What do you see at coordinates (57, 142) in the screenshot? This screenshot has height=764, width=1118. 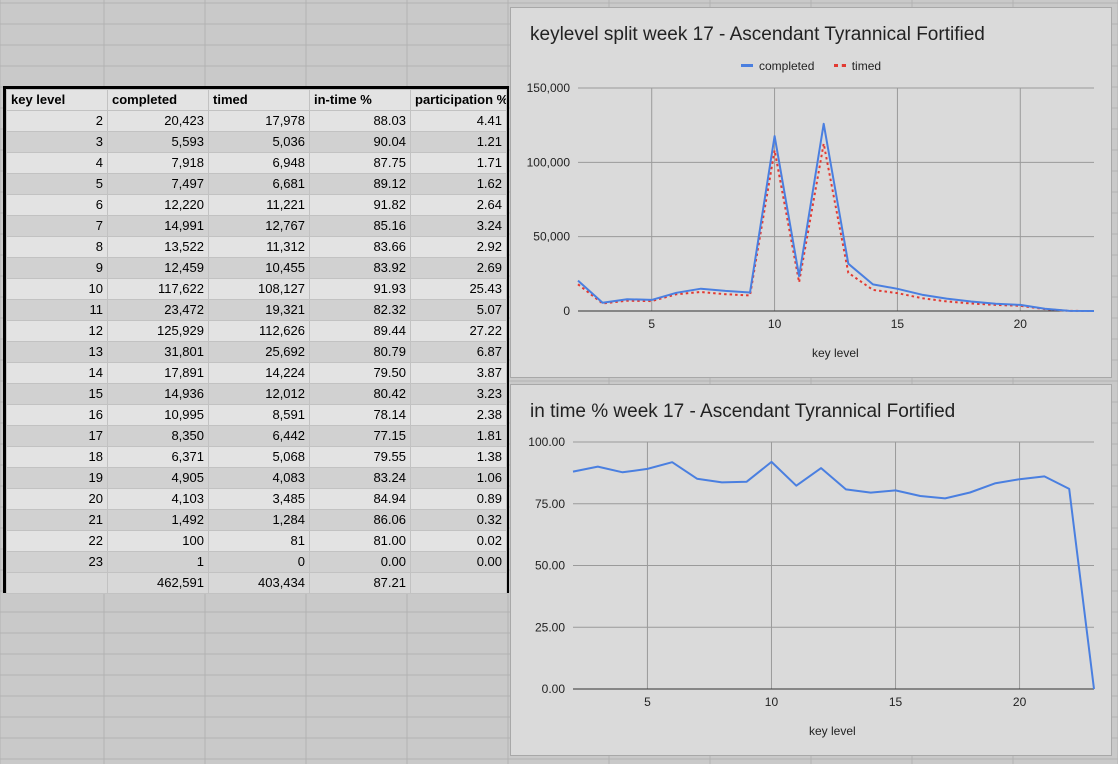 I see `table-cell: 3` at bounding box center [57, 142].